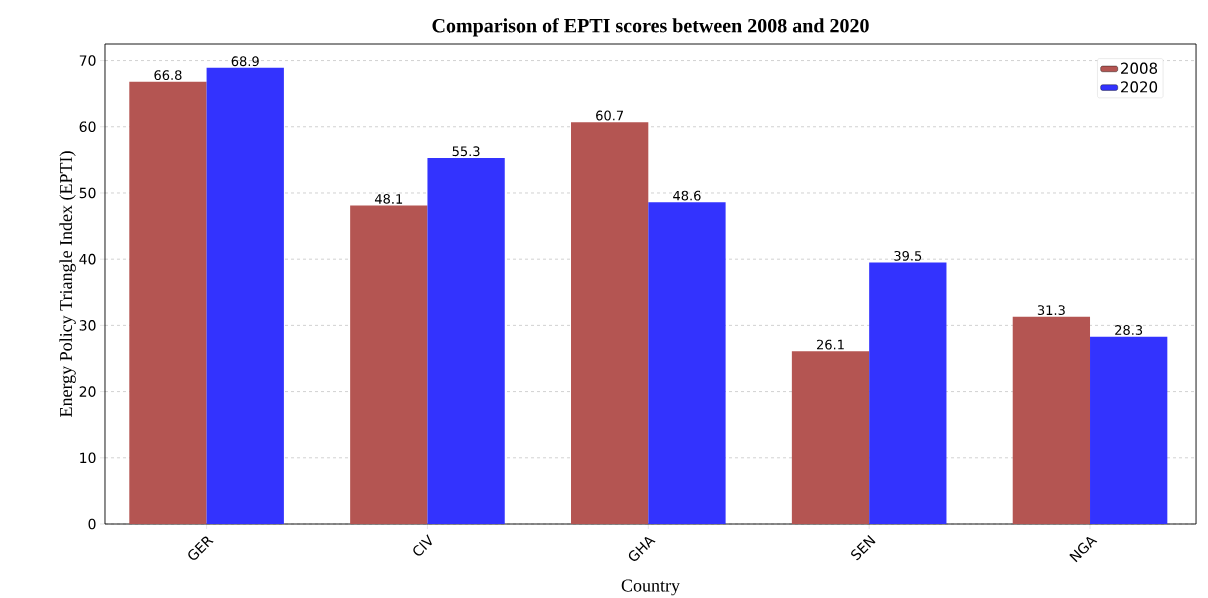 The image size is (1208, 598). What do you see at coordinates (830, 344) in the screenshot?
I see `data-label: 26.1` at bounding box center [830, 344].